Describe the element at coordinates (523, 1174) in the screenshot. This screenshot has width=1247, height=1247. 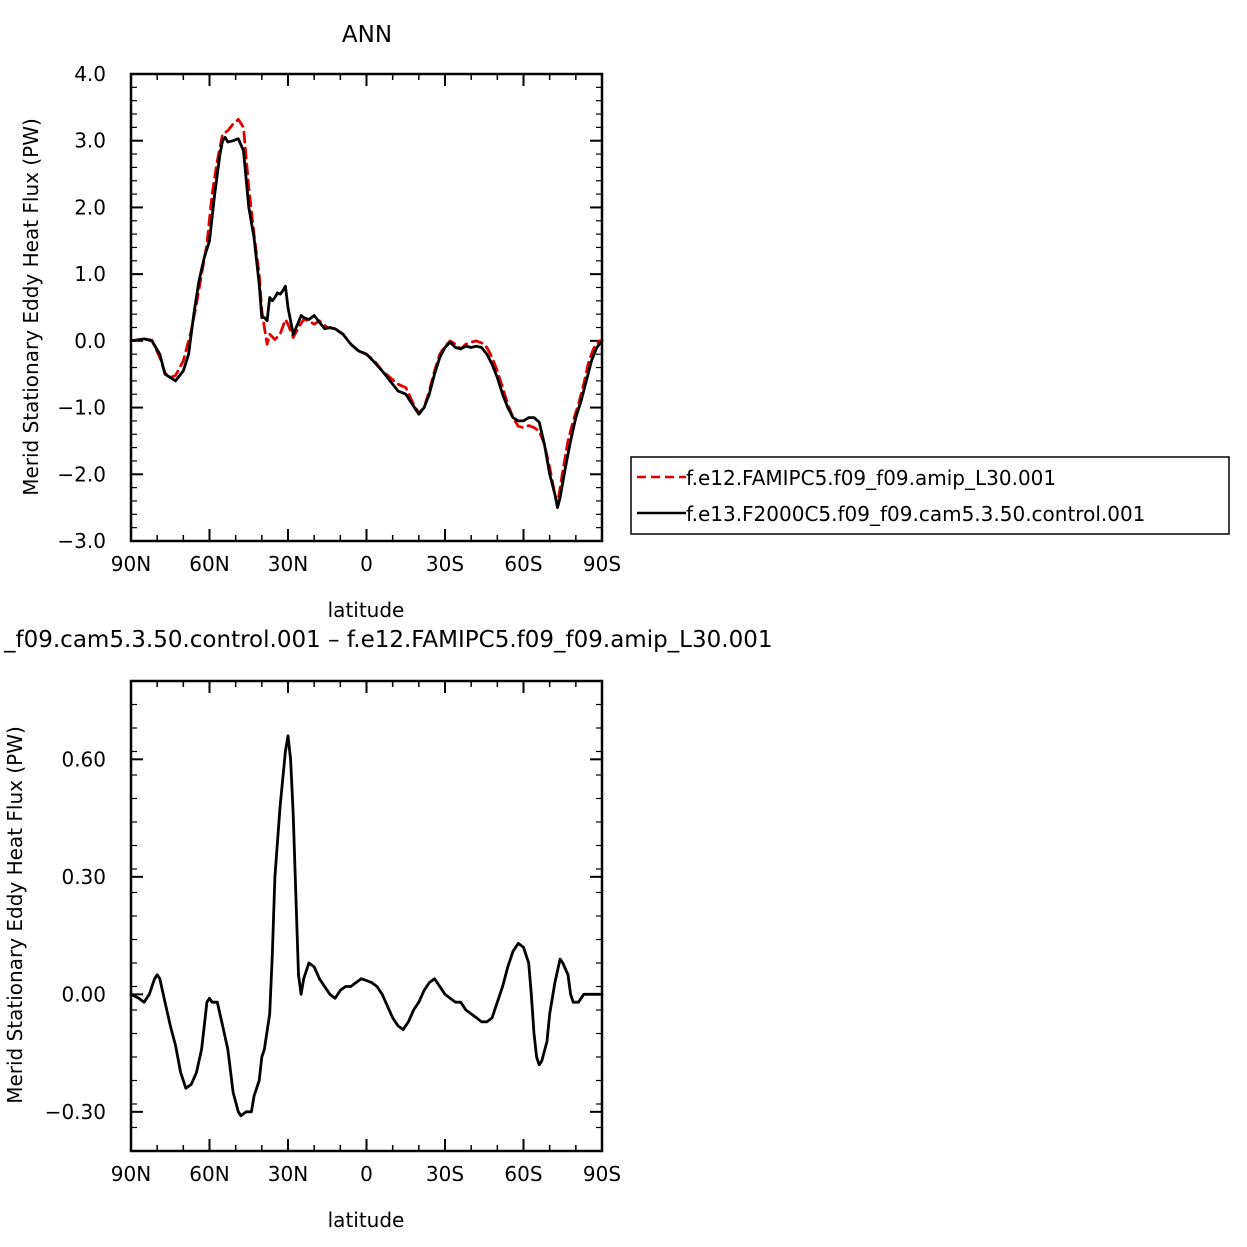
I see `bottom-panel-x-tick-label: 60S` at that location.